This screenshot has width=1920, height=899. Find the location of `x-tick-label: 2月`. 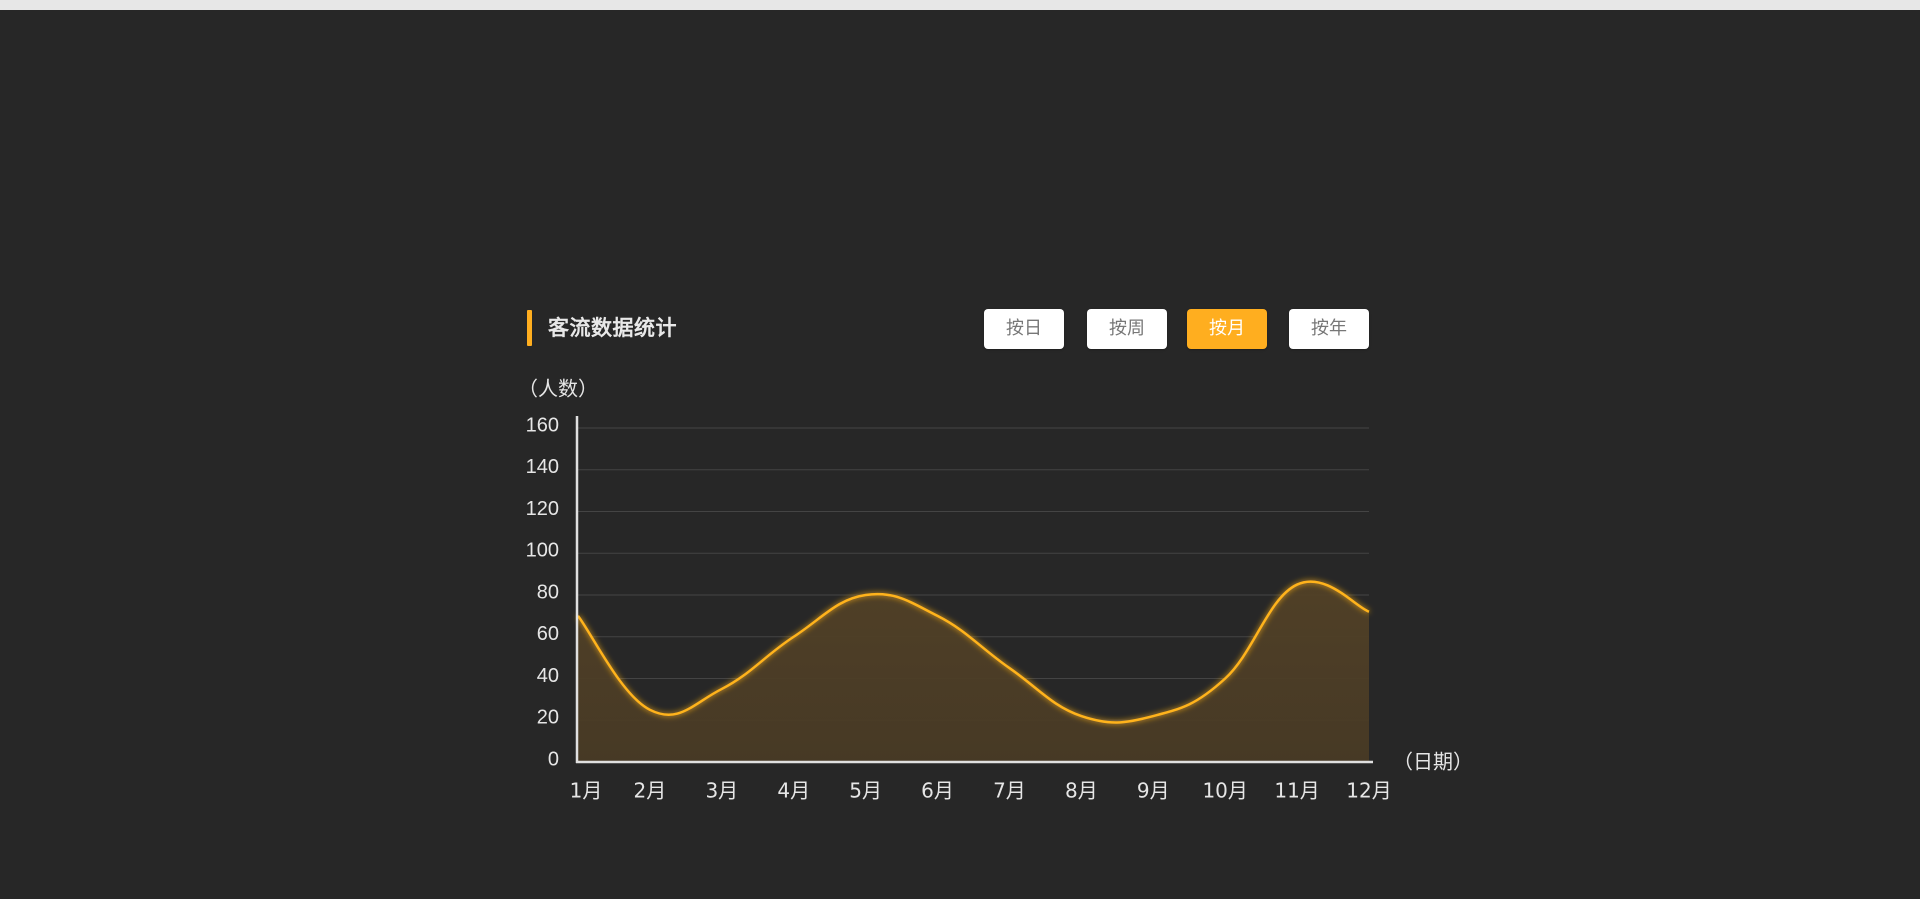

x-tick-label: 2月 is located at coordinates (650, 791).